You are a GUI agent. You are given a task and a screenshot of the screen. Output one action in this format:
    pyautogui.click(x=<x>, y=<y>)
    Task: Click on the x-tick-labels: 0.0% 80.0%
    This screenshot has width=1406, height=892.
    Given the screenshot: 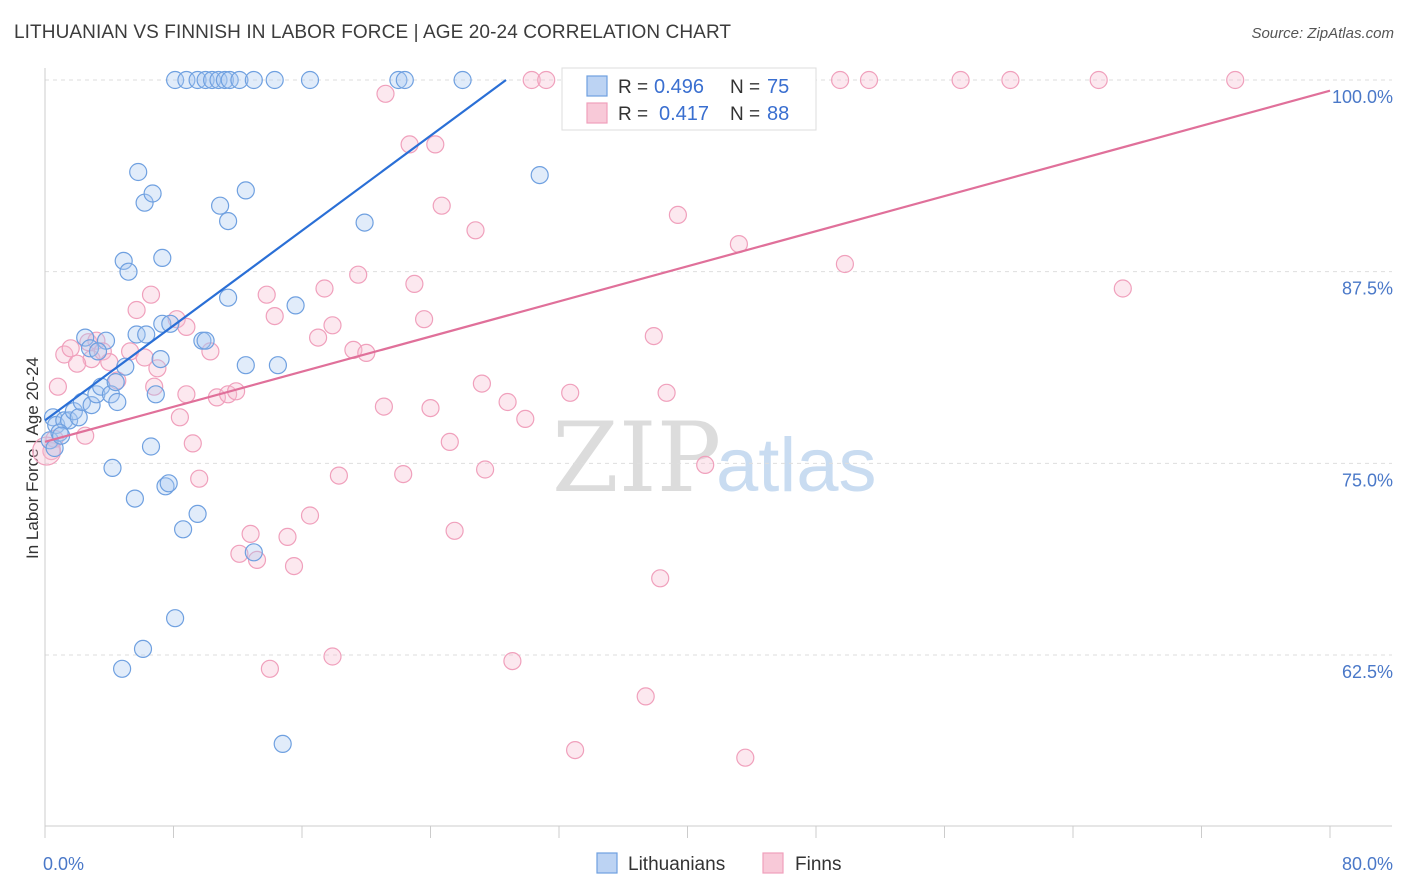 What is the action you would take?
    pyautogui.click(x=718, y=864)
    